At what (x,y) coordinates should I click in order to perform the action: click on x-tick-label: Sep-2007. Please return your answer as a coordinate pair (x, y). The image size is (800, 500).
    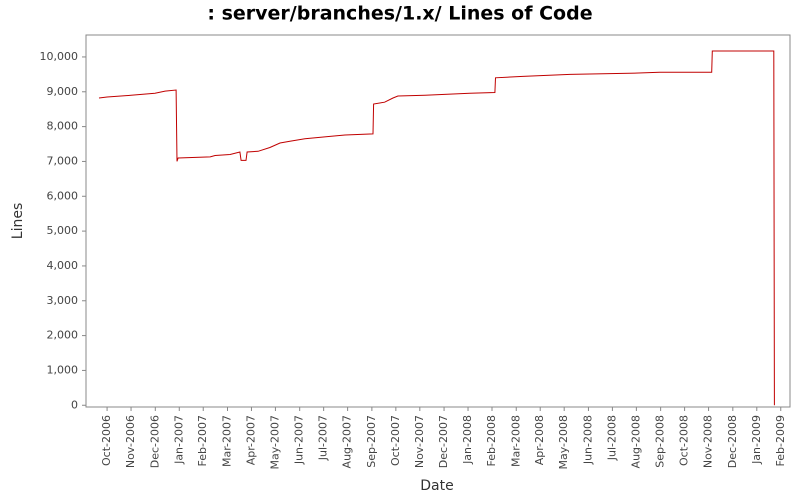
    Looking at the image, I should click on (371, 441).